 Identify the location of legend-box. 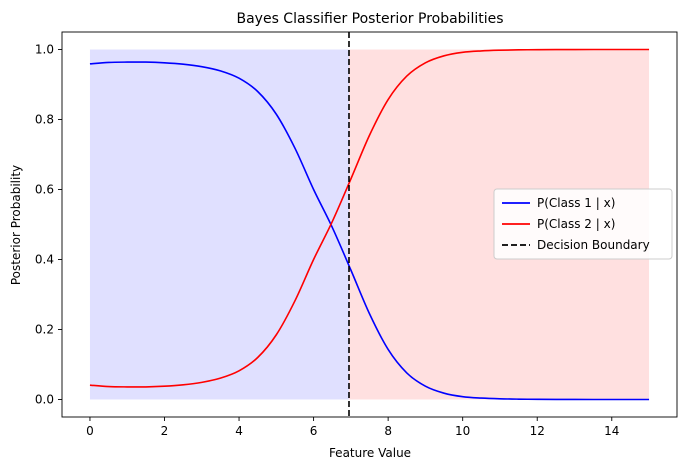
(583, 224).